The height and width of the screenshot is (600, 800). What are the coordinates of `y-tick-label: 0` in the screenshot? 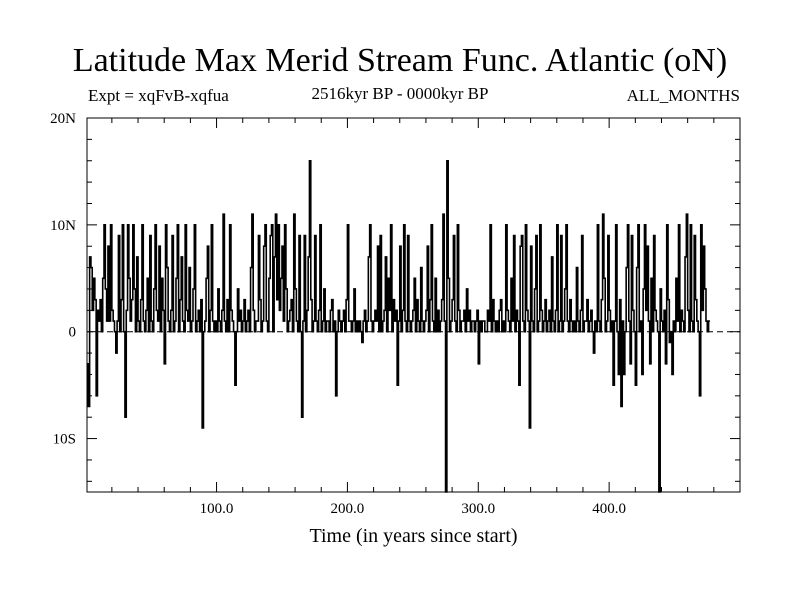 It's located at (73, 333).